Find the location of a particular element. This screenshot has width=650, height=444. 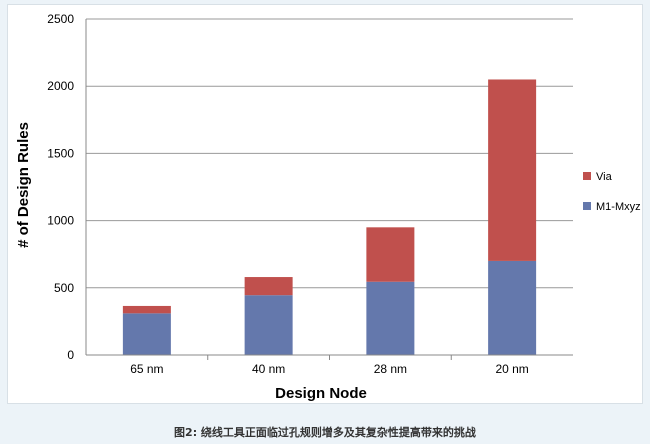

figure-caption: 图2: 绕线工具正面临过孔规则增多及其复杂性提高带来的挑战 is located at coordinates (325, 432).